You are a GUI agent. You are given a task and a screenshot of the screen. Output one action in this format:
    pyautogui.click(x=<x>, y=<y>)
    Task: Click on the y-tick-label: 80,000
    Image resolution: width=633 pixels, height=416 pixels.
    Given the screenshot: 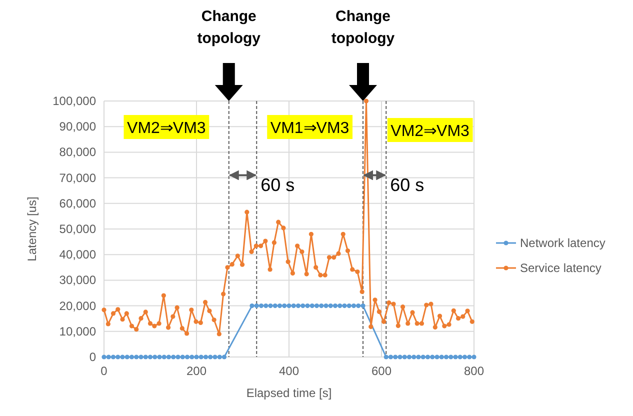 What is the action you would take?
    pyautogui.click(x=77, y=152)
    